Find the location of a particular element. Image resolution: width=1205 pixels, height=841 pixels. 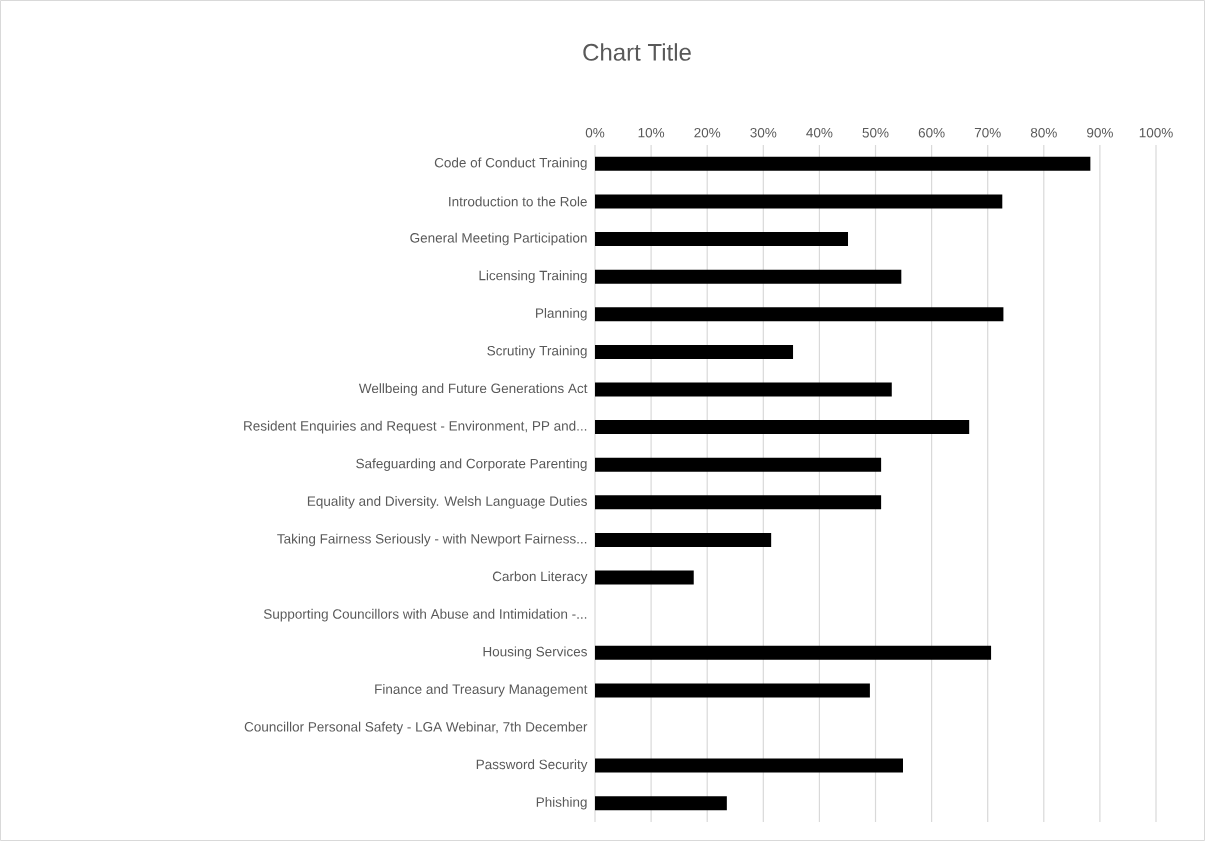

y-tick-label: Code of Conduct Training is located at coordinates (510, 164).